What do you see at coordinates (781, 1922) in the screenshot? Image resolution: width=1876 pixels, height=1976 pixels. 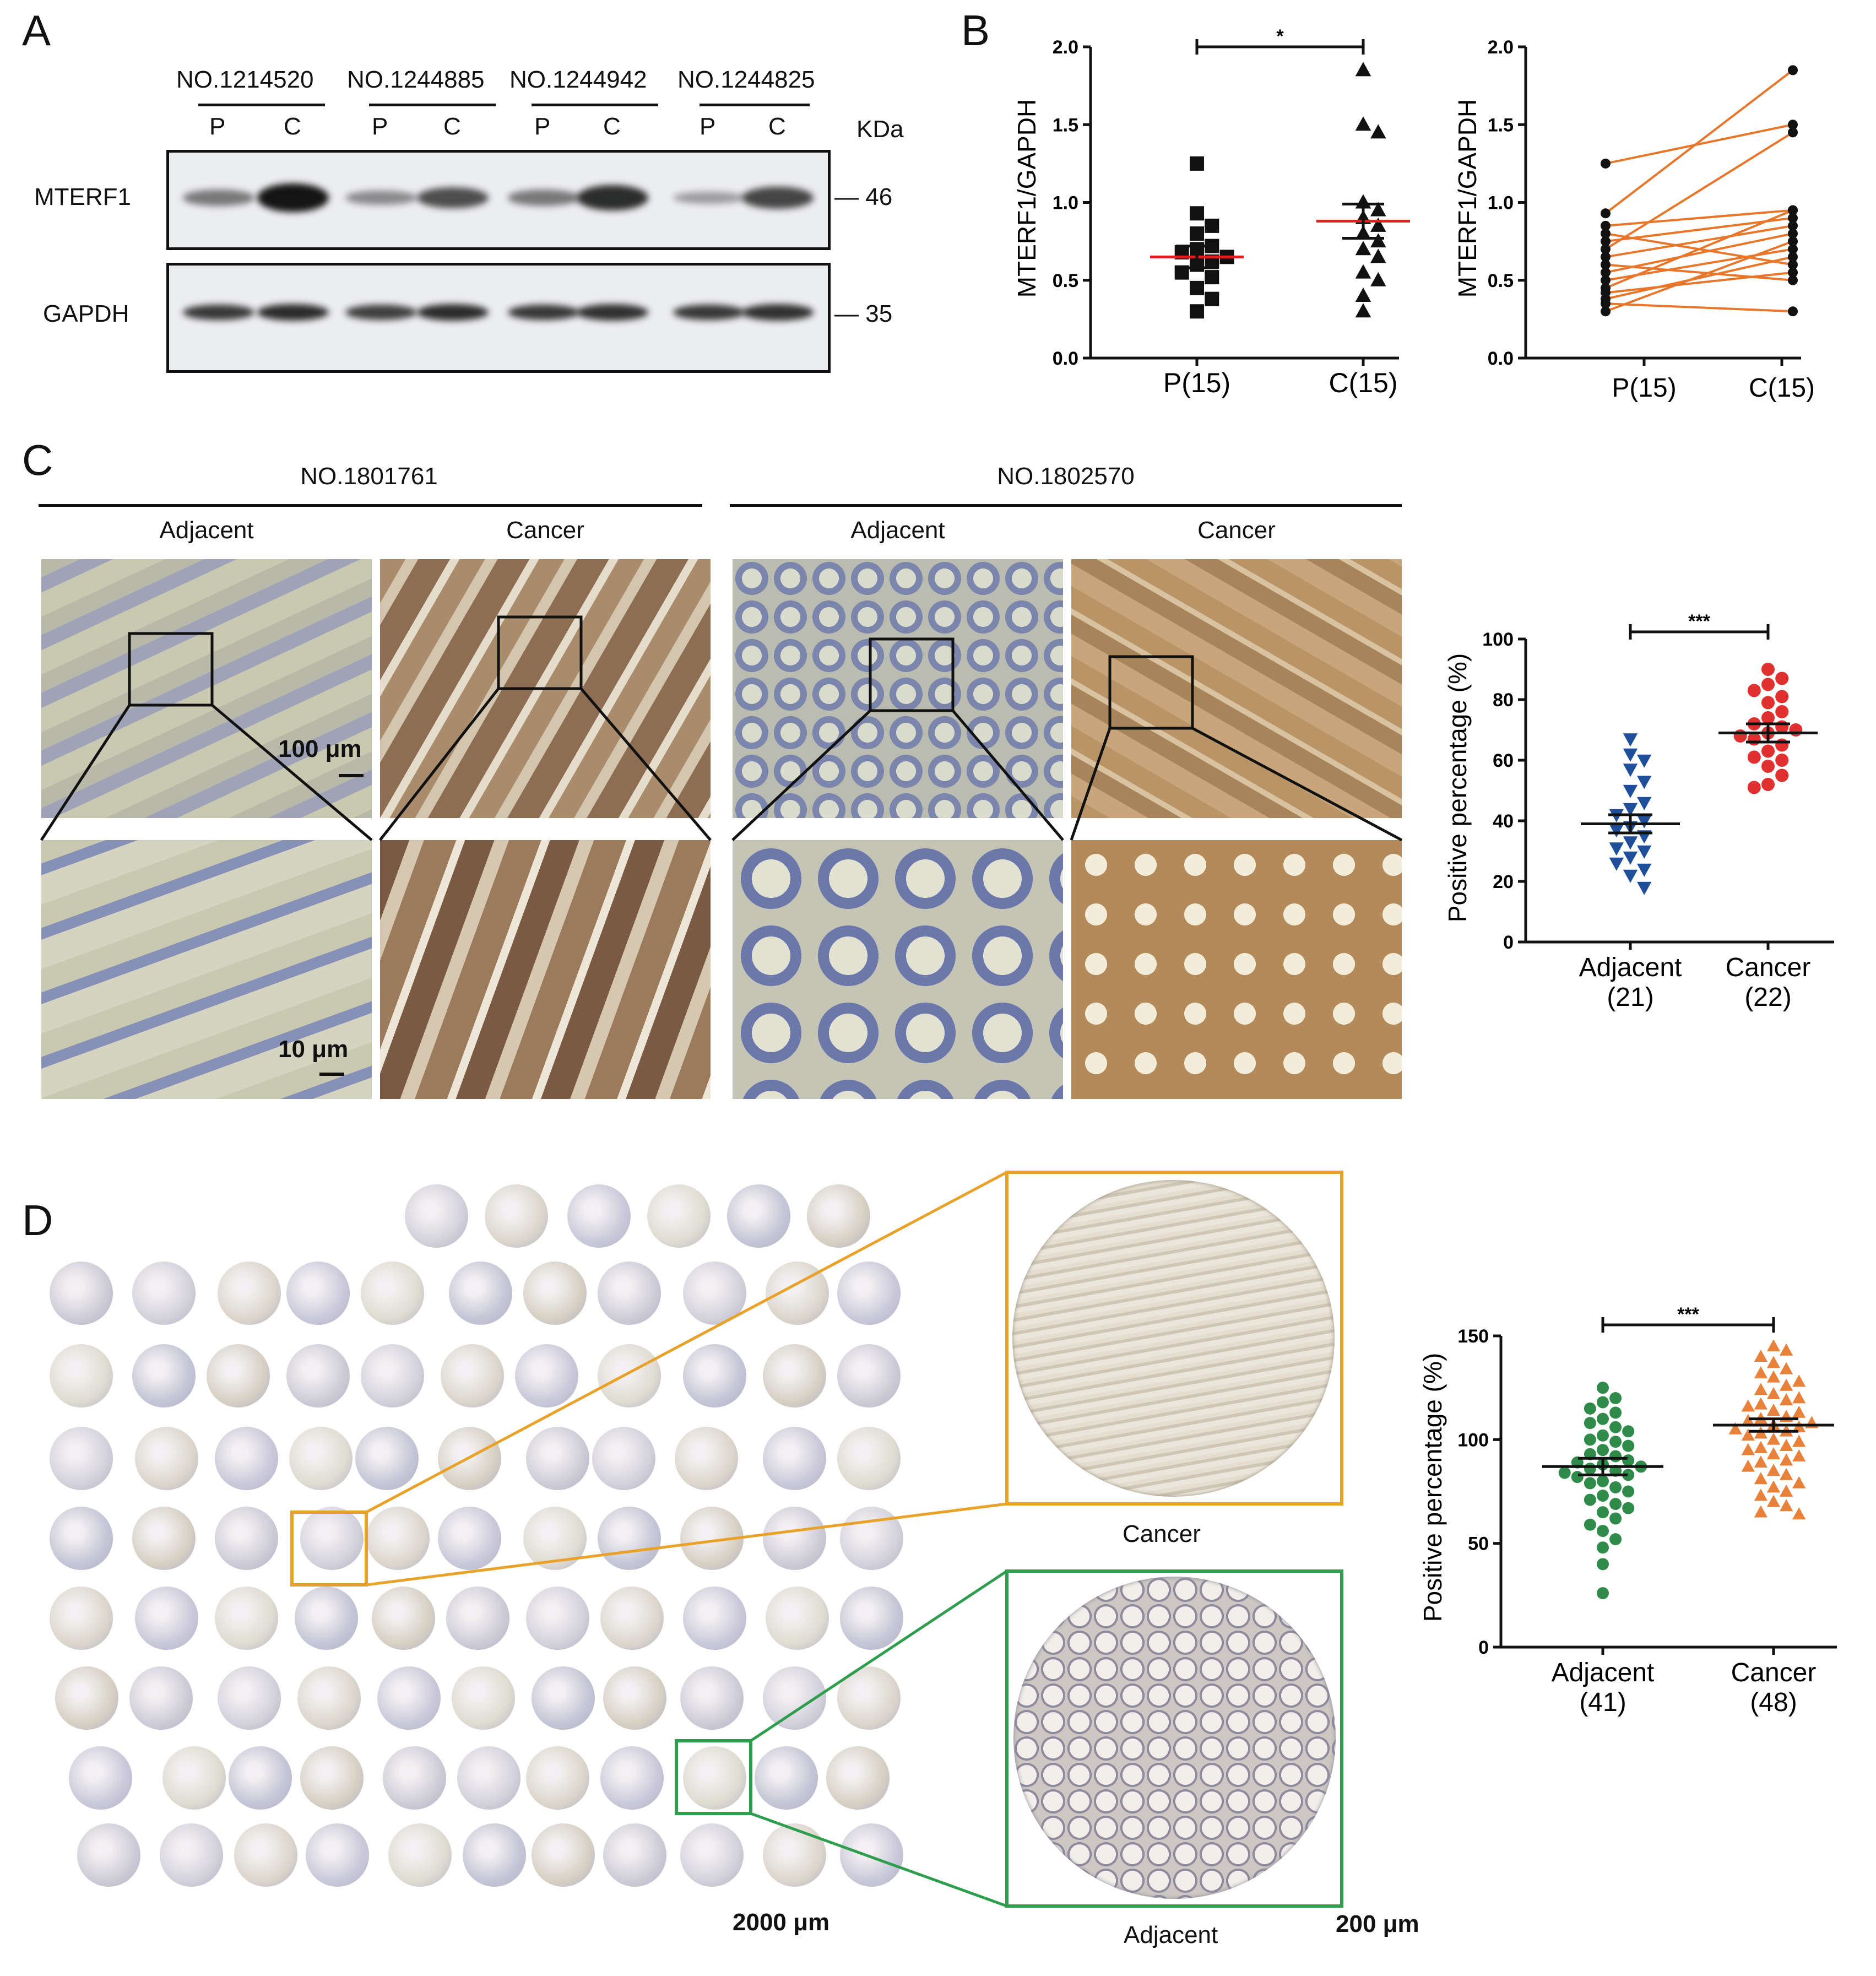 I see `scale-label-2000um: 2000 μm` at bounding box center [781, 1922].